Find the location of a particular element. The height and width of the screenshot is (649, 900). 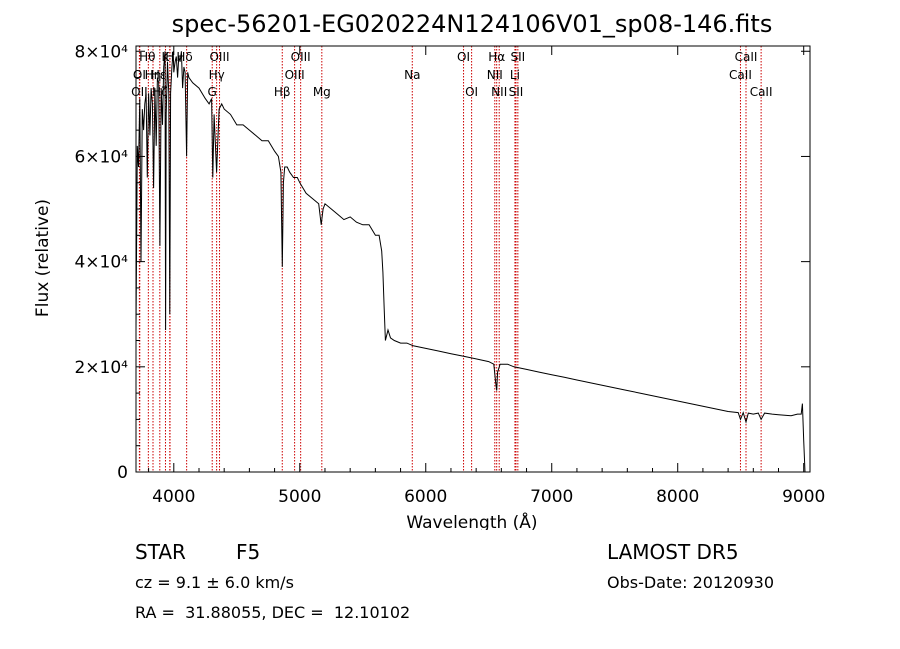

x-tick-label-1: 5000 is located at coordinates (299, 497).